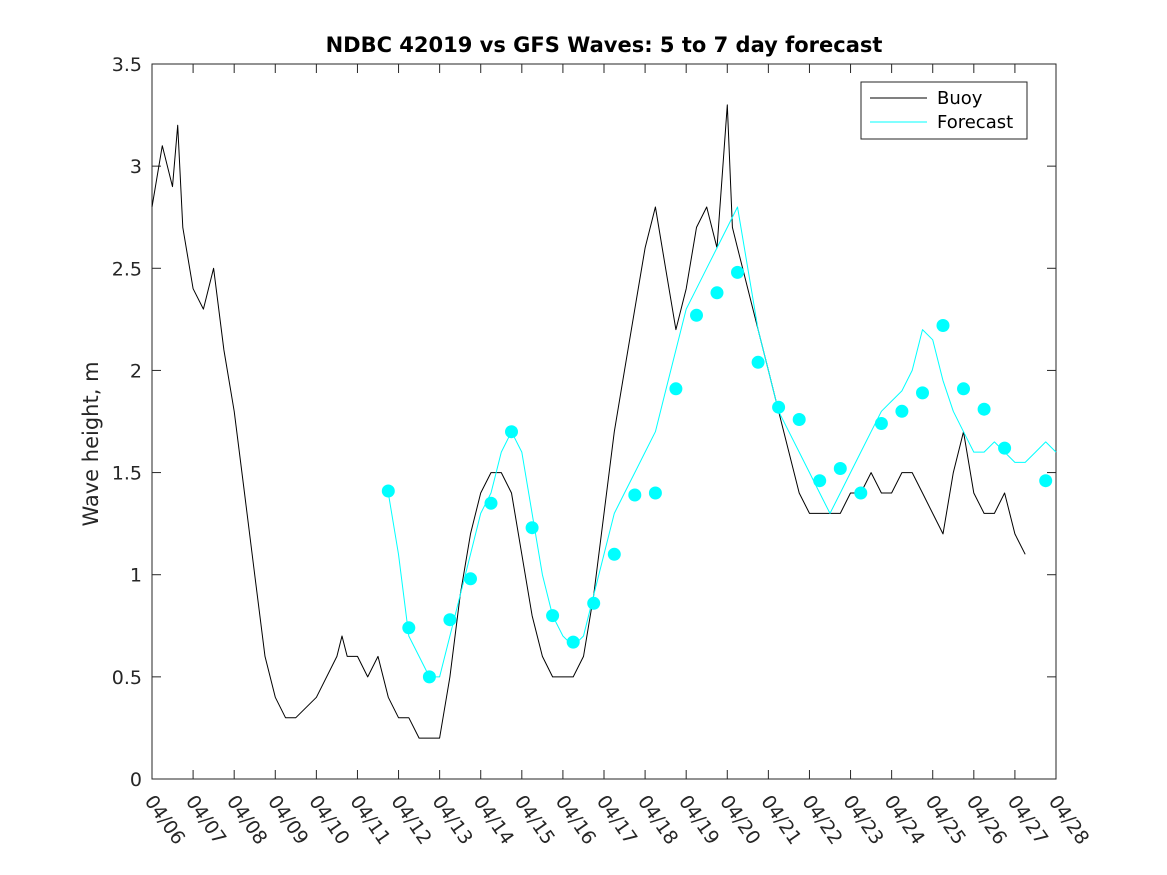  I want to click on y-tick-label: 0, so click(136, 780).